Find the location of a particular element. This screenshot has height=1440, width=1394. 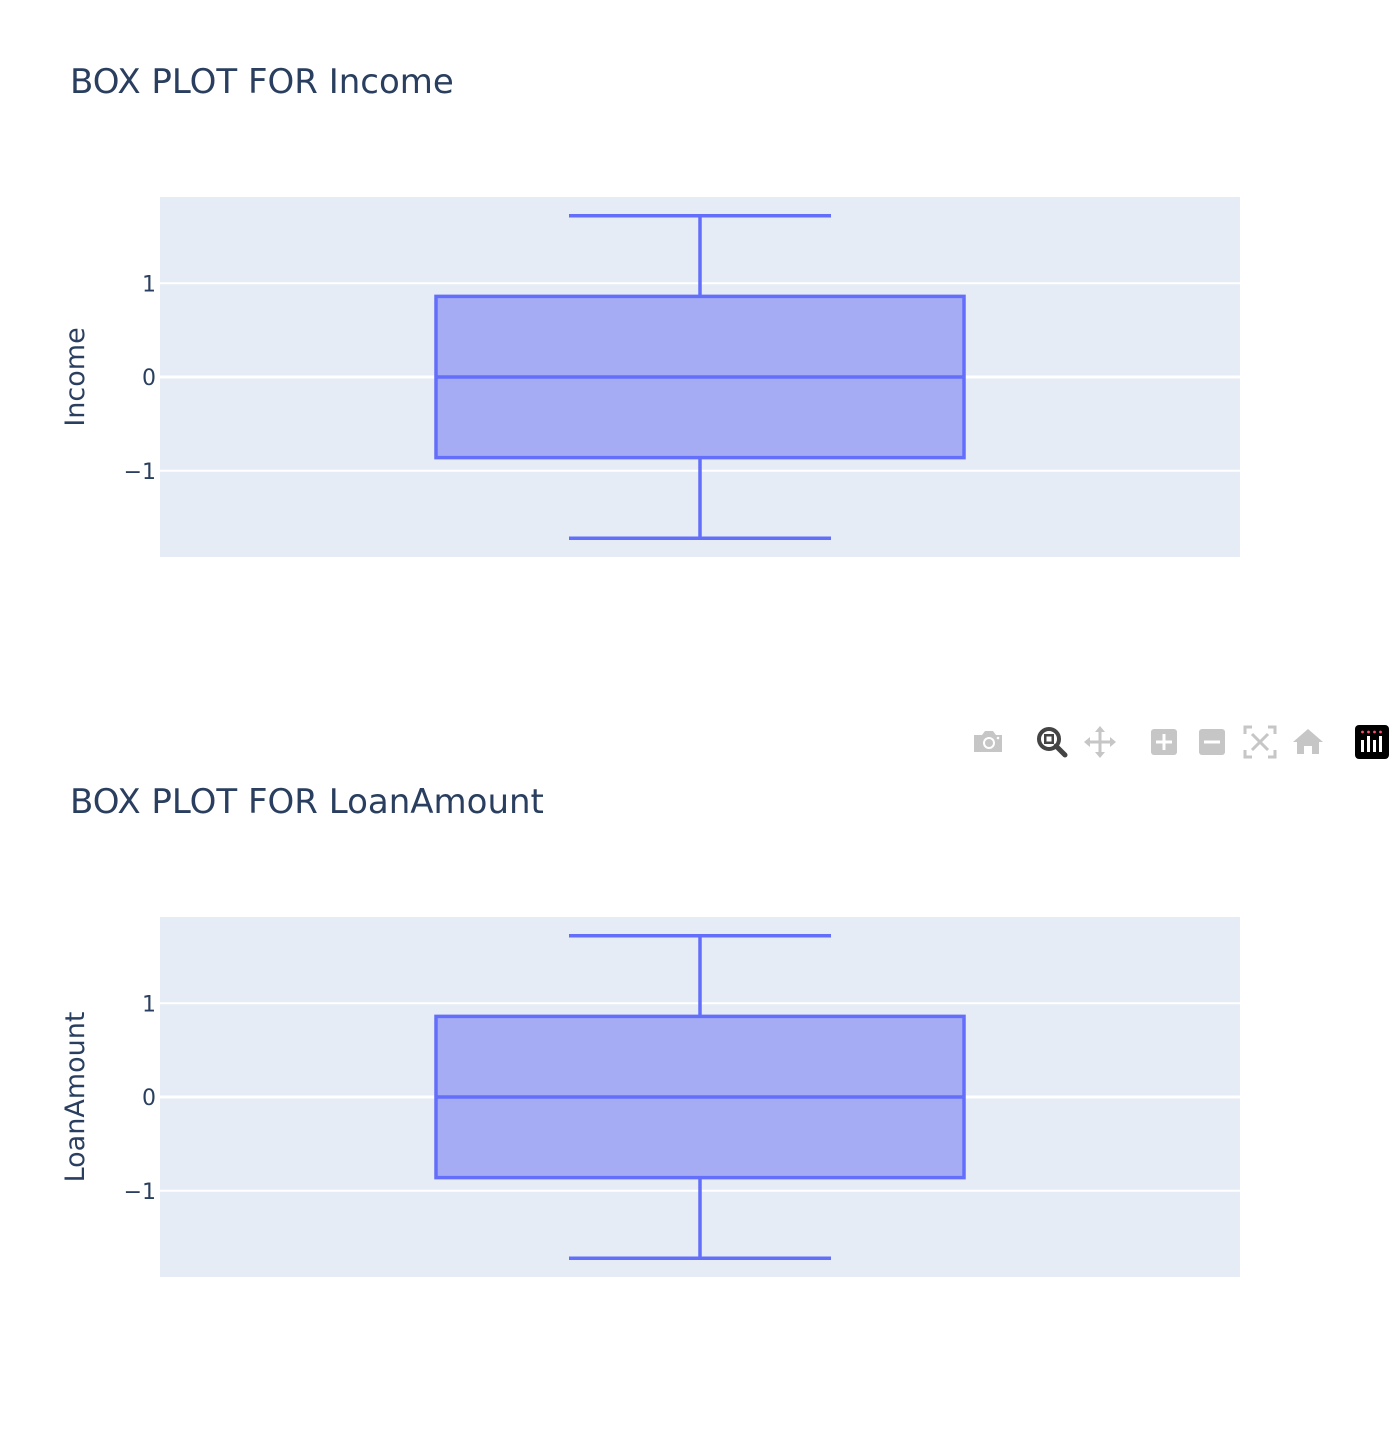

pan-icon is located at coordinates (1100, 742).